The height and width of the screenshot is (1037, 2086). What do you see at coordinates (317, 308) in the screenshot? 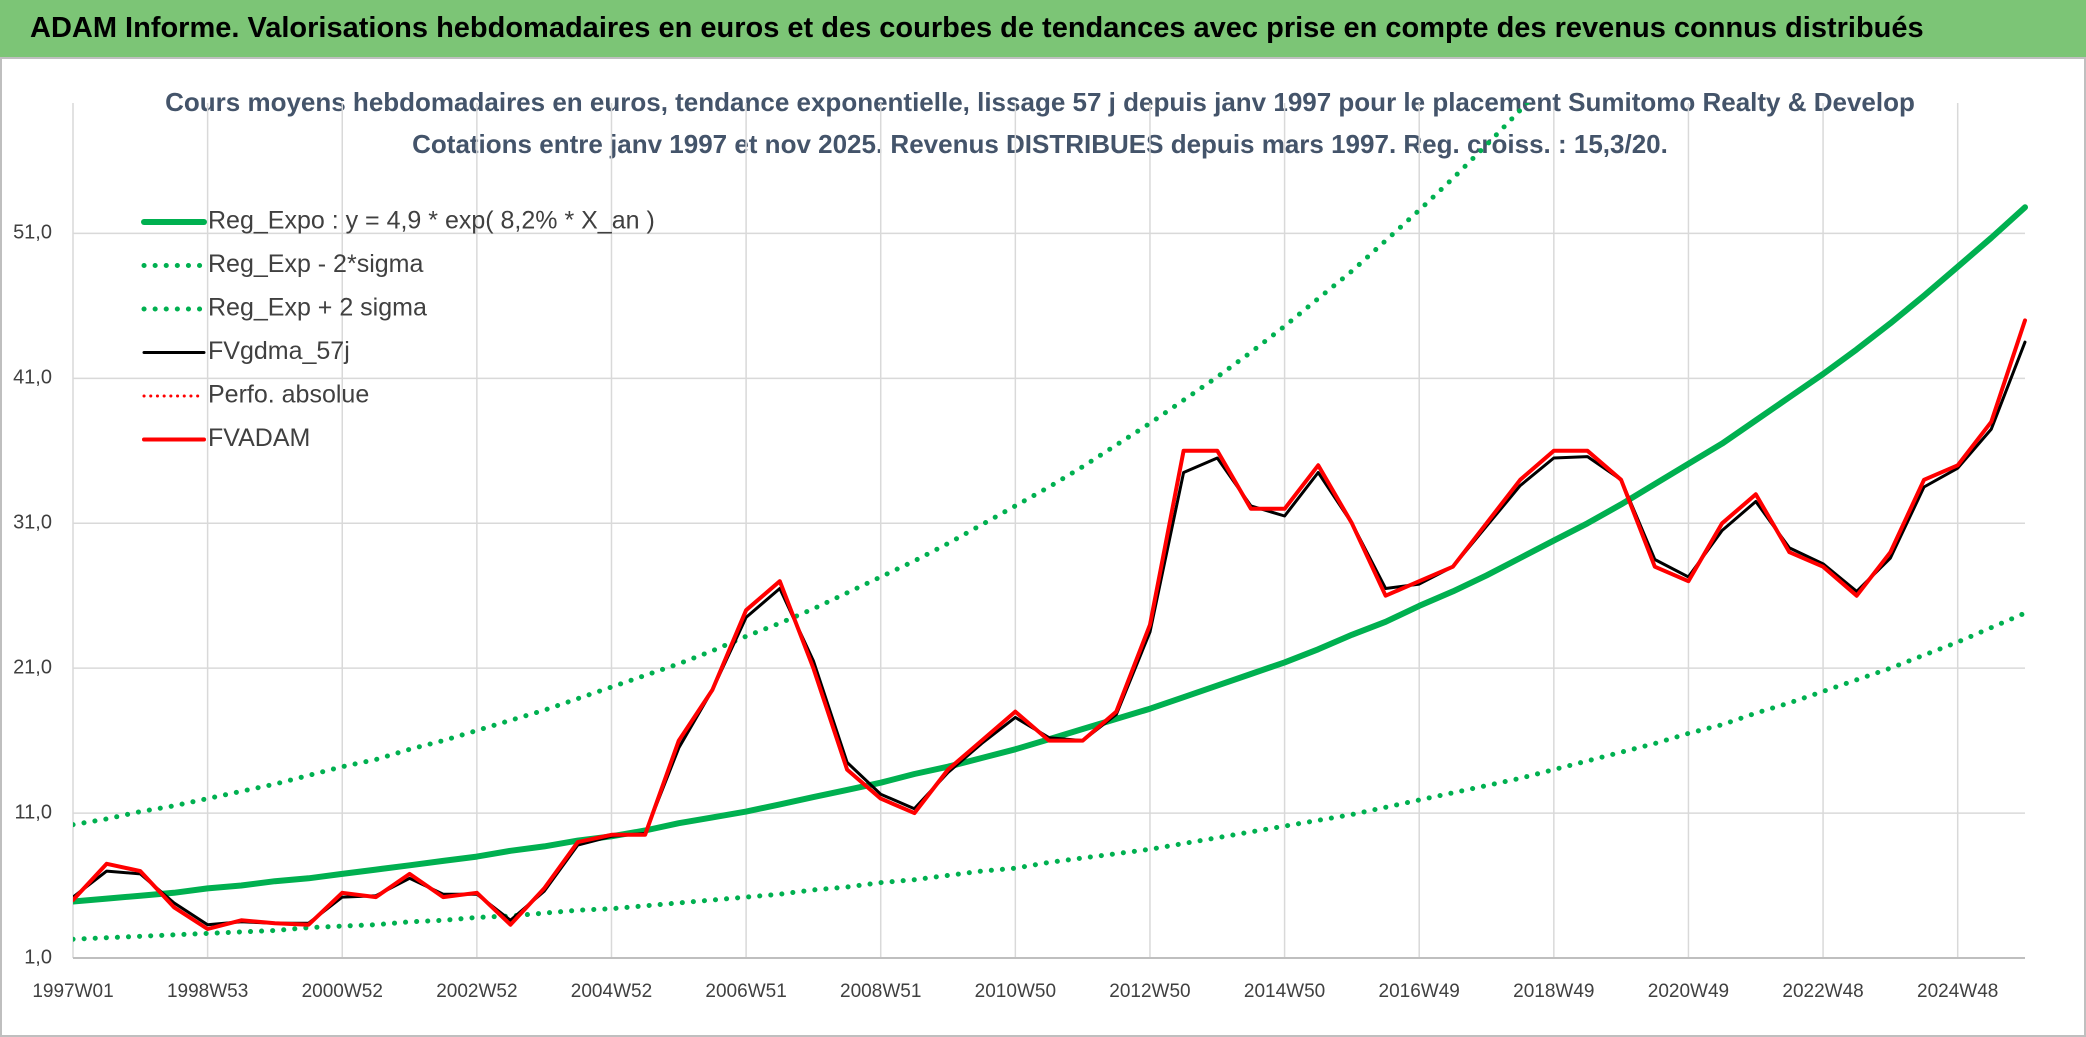
I see `legend-label: Reg_Exp + 2 sigma` at bounding box center [317, 308].